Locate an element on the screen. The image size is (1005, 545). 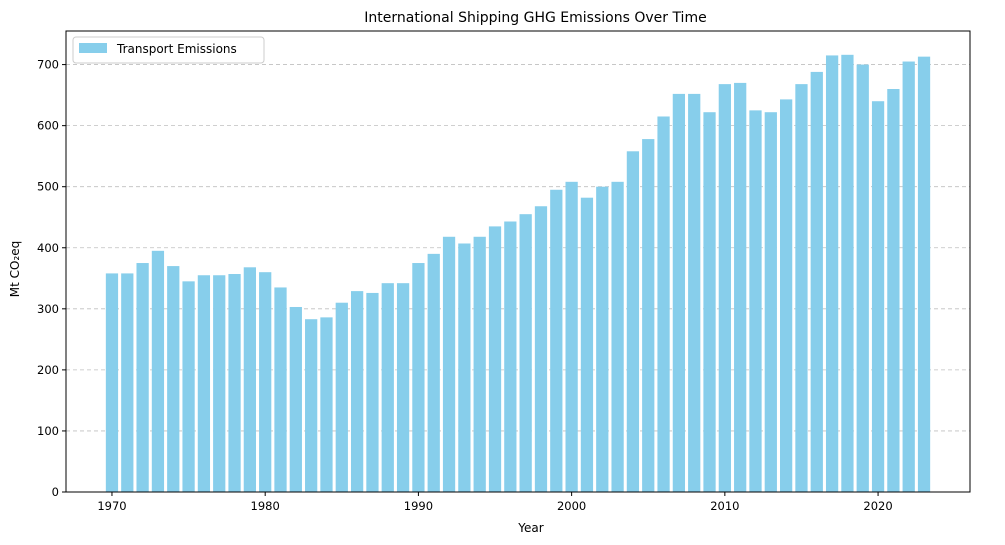
bar-1984 is located at coordinates (326, 404).